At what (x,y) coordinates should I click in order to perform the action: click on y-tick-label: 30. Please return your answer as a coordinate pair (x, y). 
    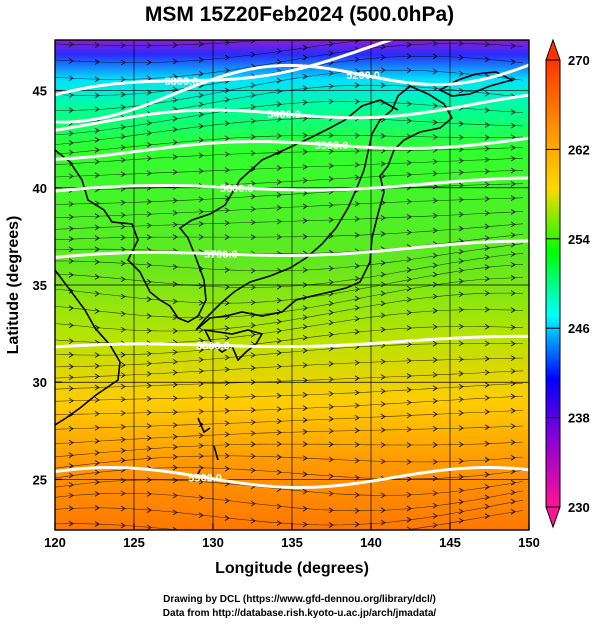
    Looking at the image, I should click on (40, 382).